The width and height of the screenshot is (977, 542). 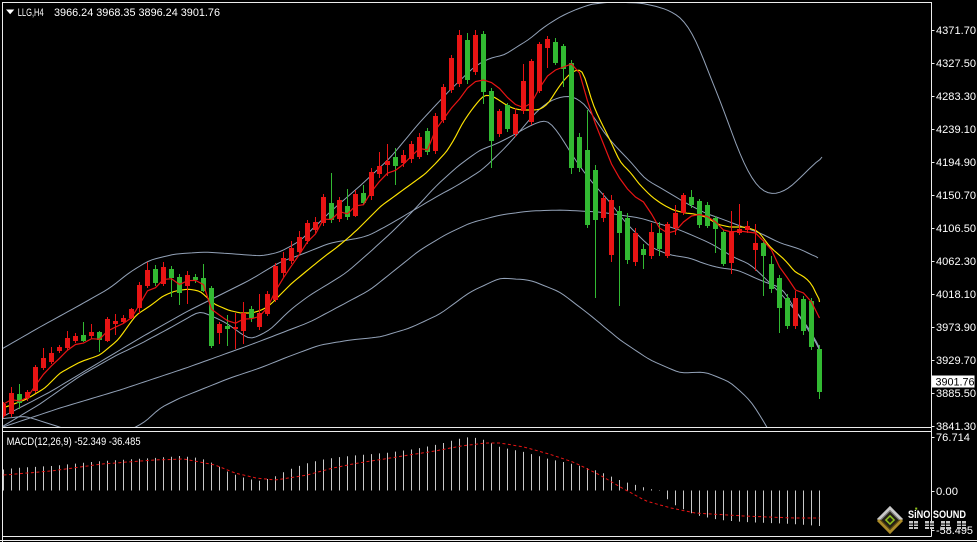 What do you see at coordinates (74, 442) in the screenshot?
I see `svg-text: MACD(12,26,9) -52.349 -36.485` at bounding box center [74, 442].